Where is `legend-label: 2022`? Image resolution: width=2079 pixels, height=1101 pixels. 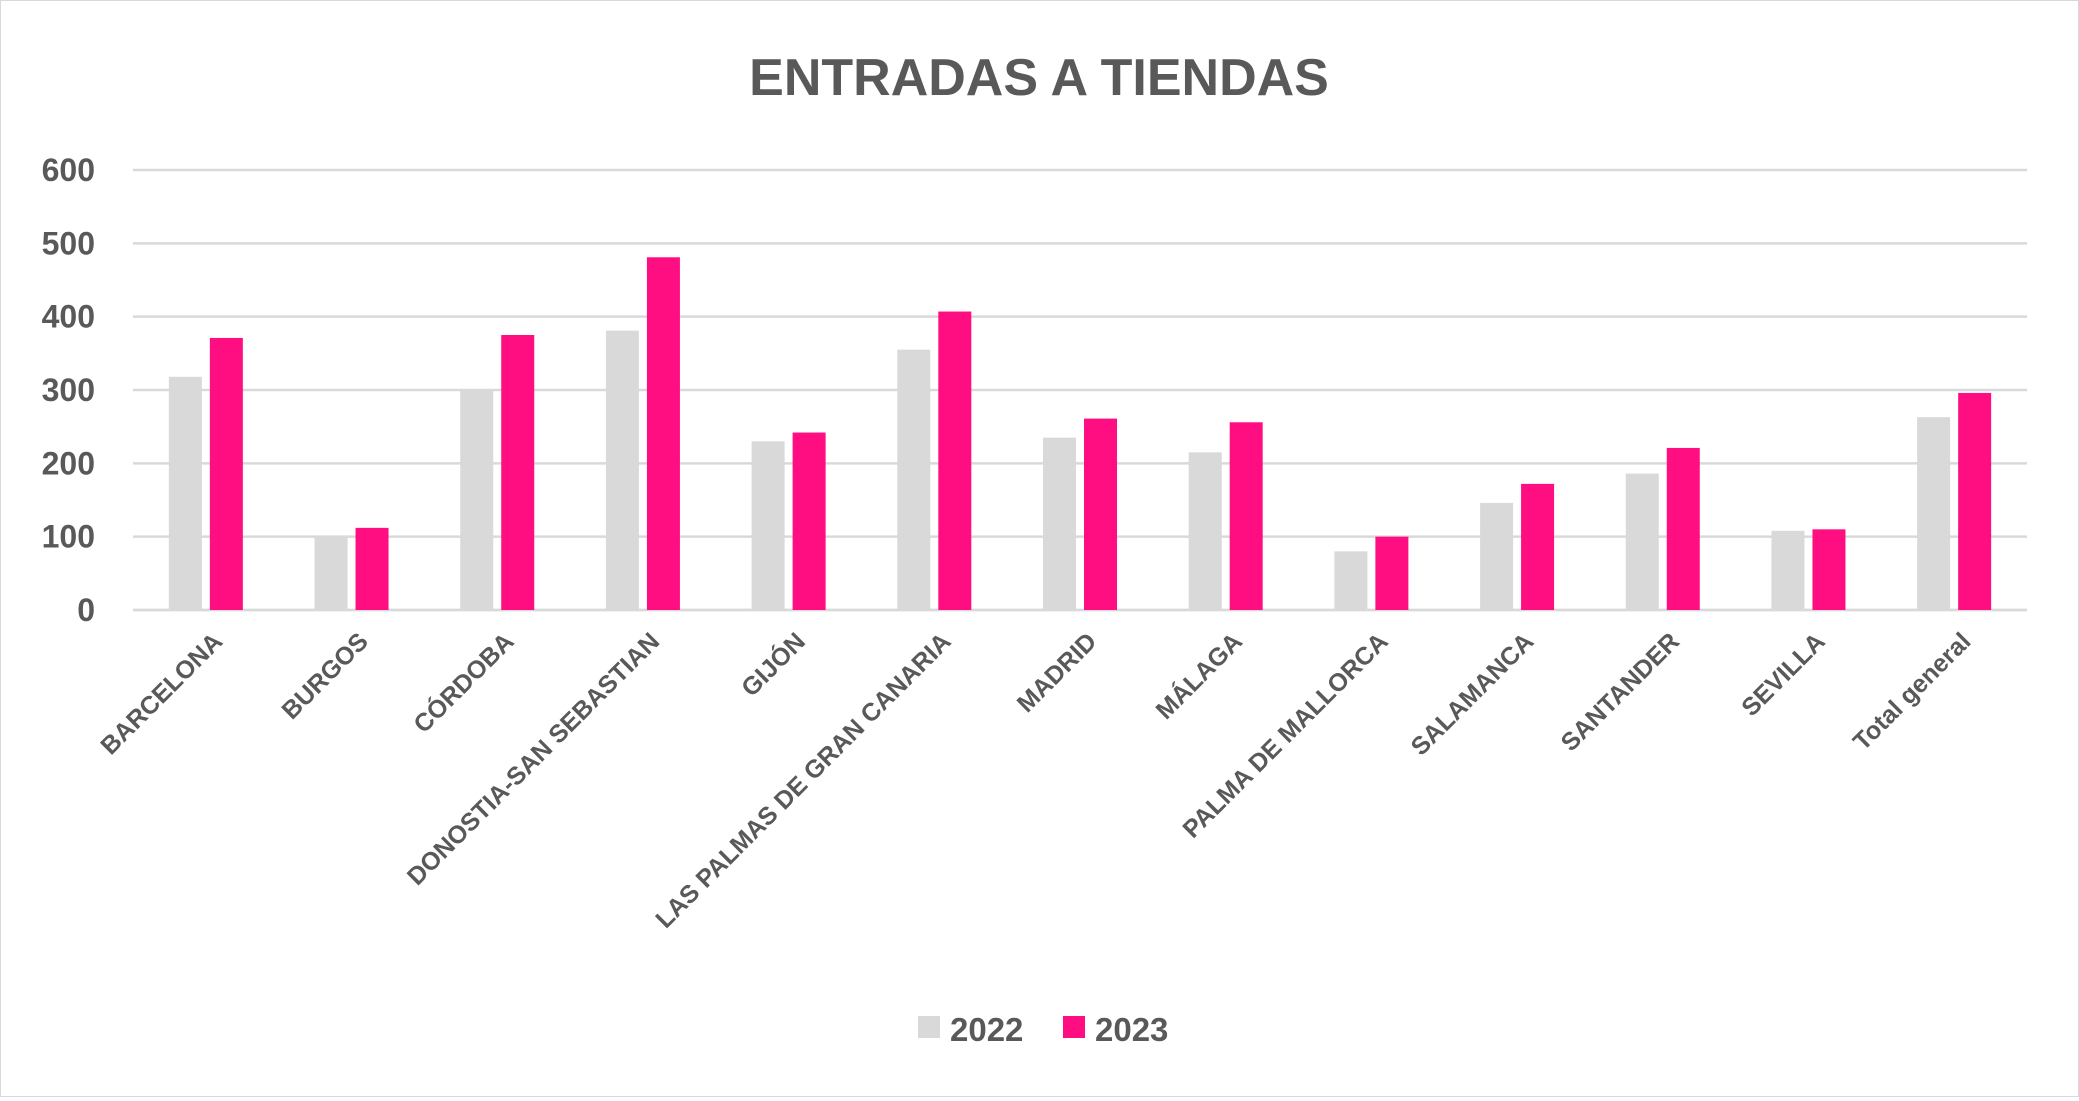 legend-label: 2022 is located at coordinates (986, 1029).